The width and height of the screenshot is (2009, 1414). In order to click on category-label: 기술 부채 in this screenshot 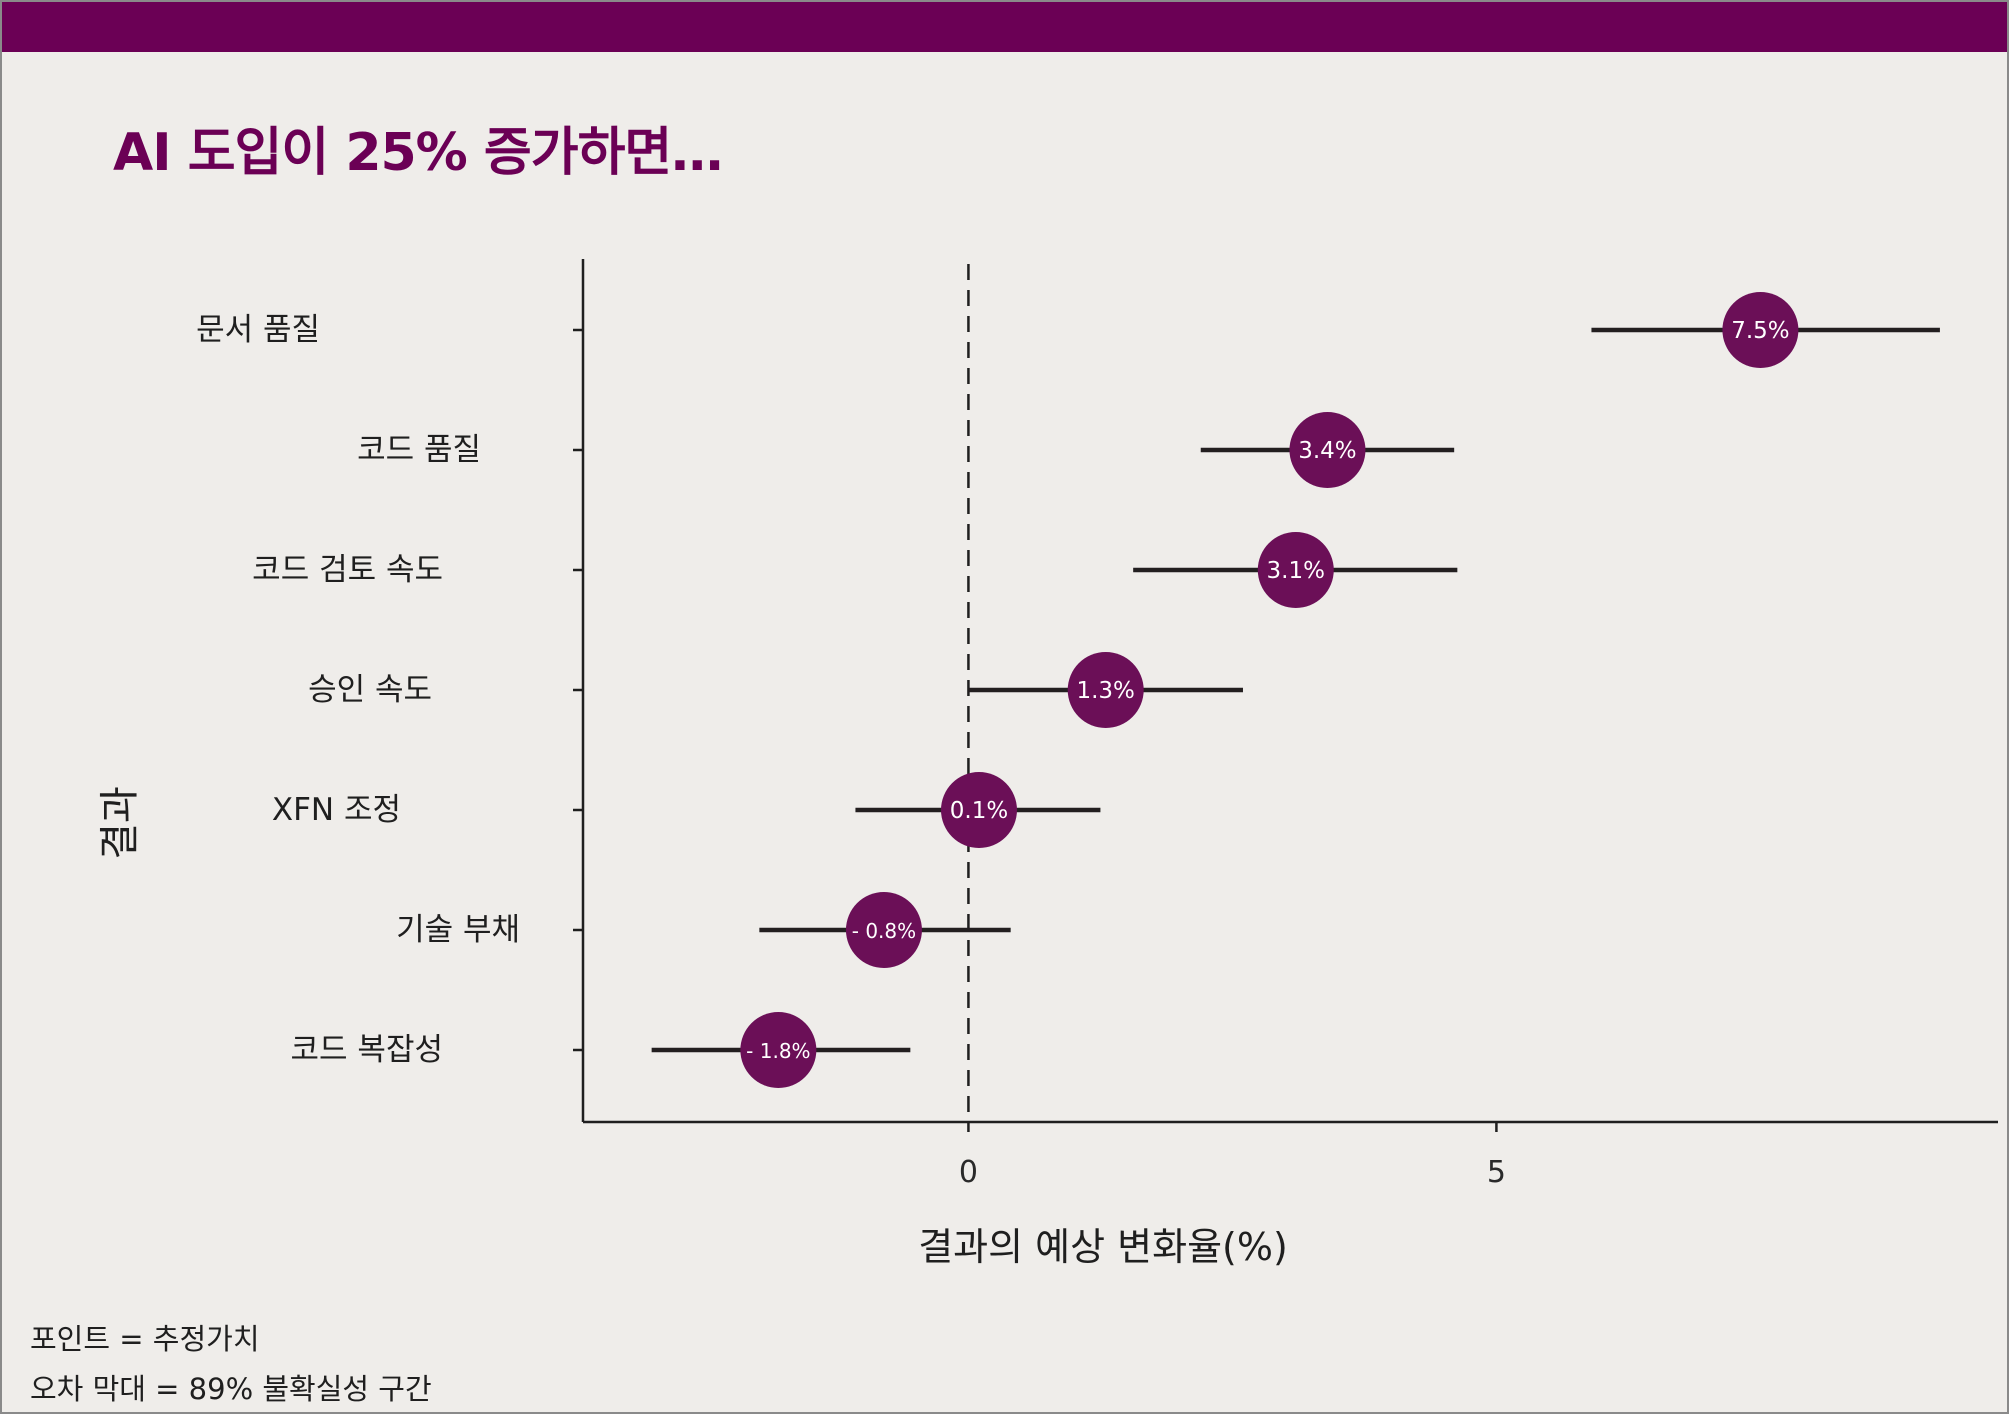, I will do `click(458, 930)`.